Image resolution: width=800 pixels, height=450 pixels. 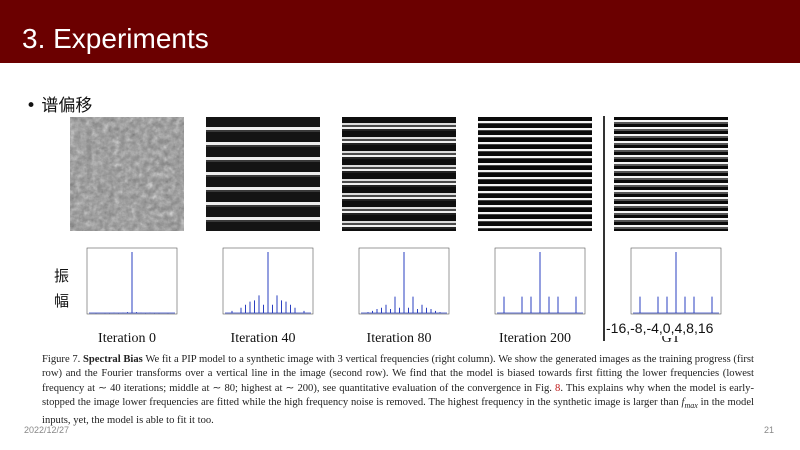 I want to click on figure-label: Figure 7., so click(x=61, y=359).